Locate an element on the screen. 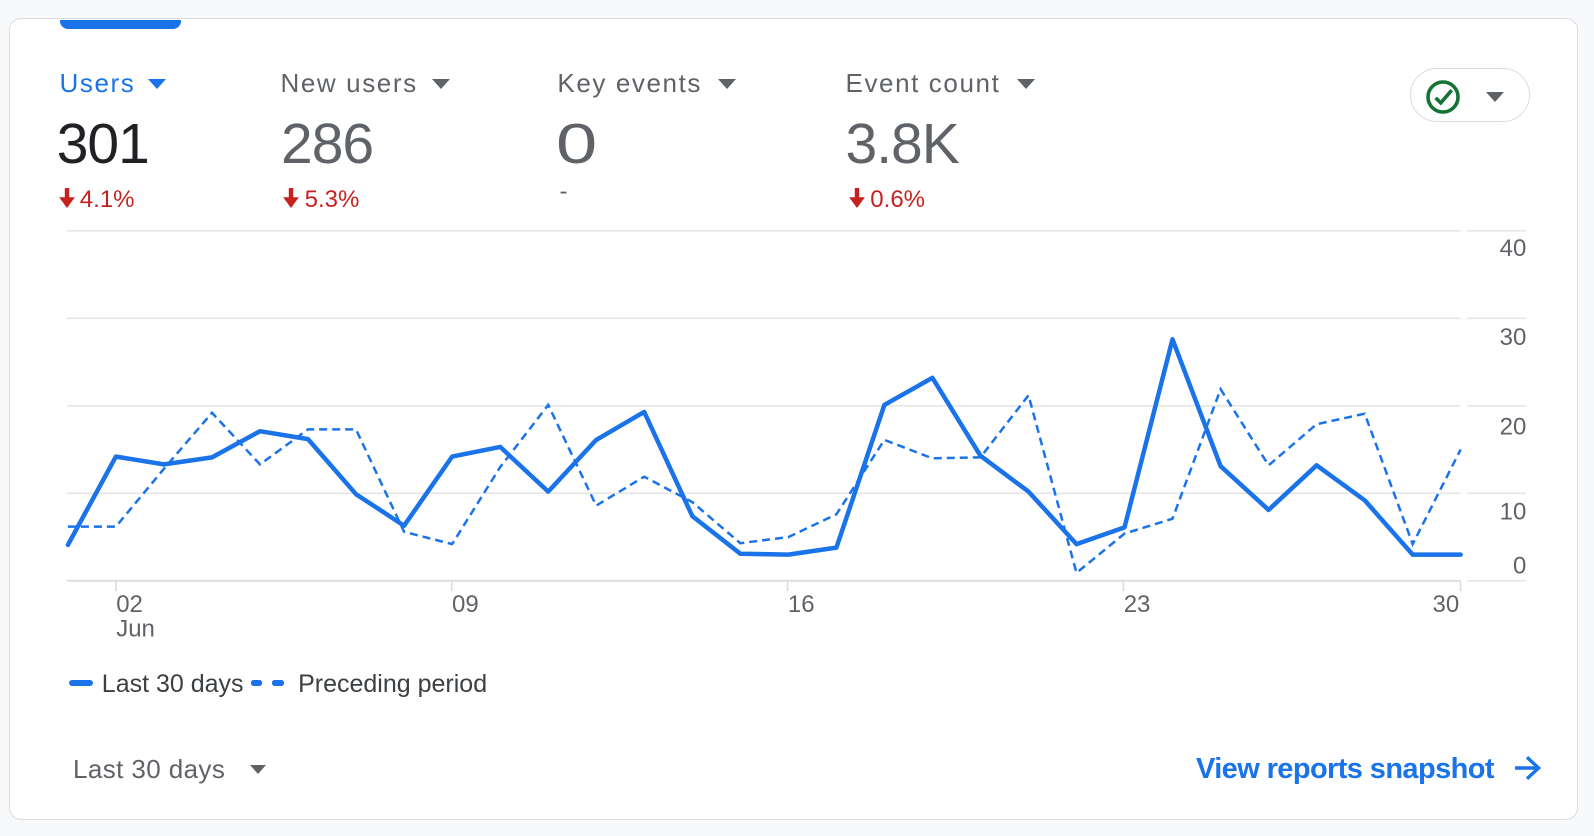 This screenshot has height=836, width=1594. svg-text: 23 is located at coordinates (1137, 604).